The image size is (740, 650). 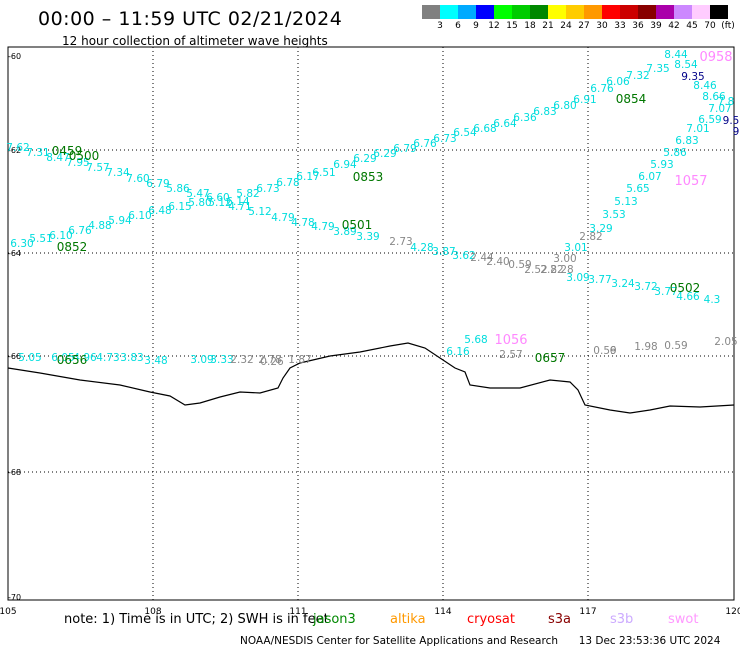 I want to click on credit-timestamp: 13 Dec 23:53:36 UTC 2024, so click(x=649, y=641).